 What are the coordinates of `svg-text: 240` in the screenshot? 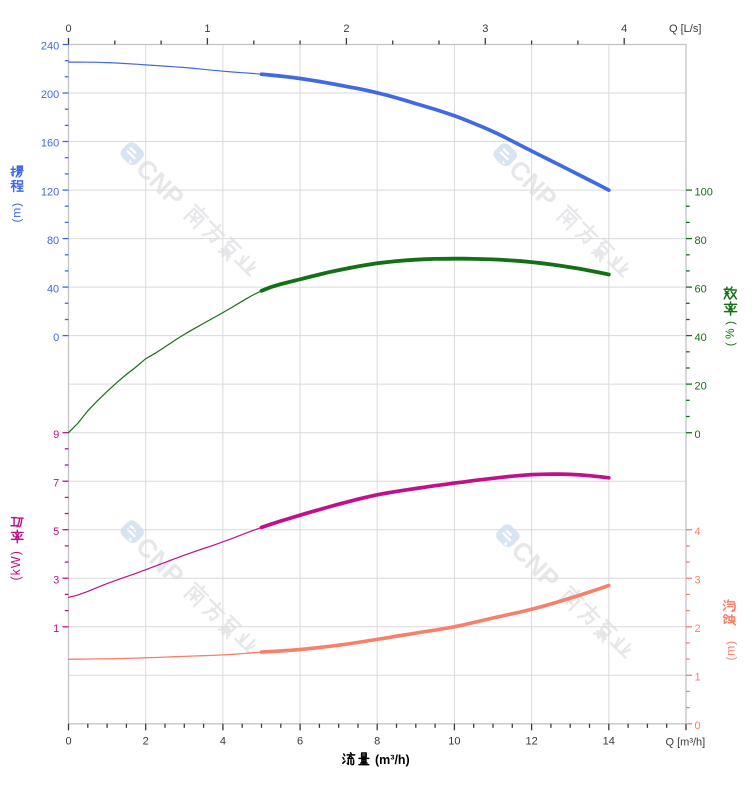 It's located at (50, 47).